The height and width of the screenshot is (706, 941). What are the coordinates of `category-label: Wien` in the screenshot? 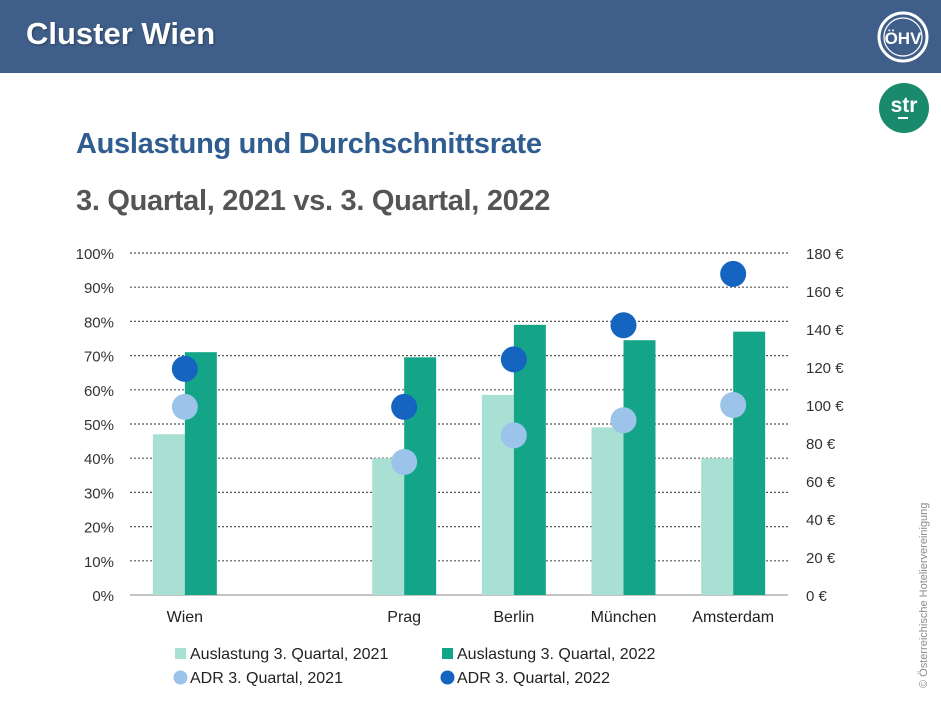 It's located at (185, 617).